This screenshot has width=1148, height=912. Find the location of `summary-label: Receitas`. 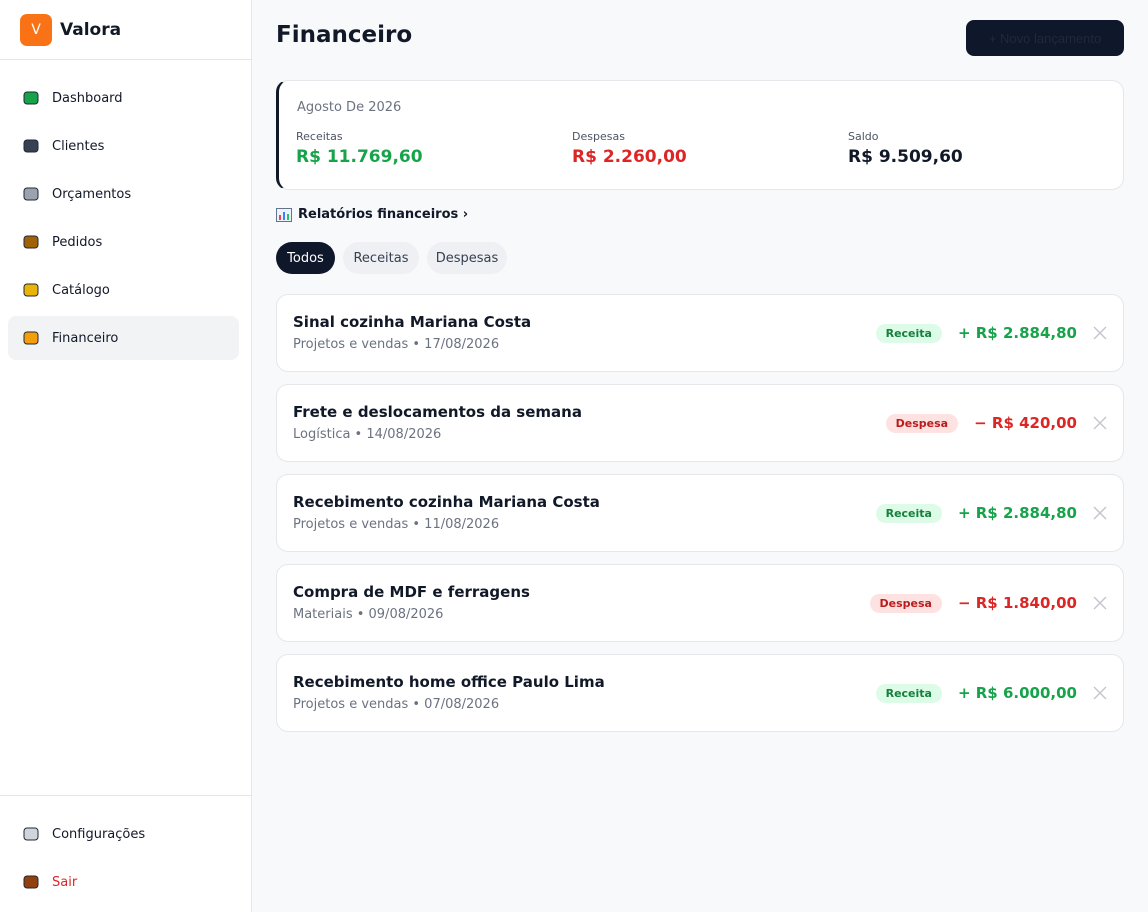

summary-label: Receitas is located at coordinates (319, 136).